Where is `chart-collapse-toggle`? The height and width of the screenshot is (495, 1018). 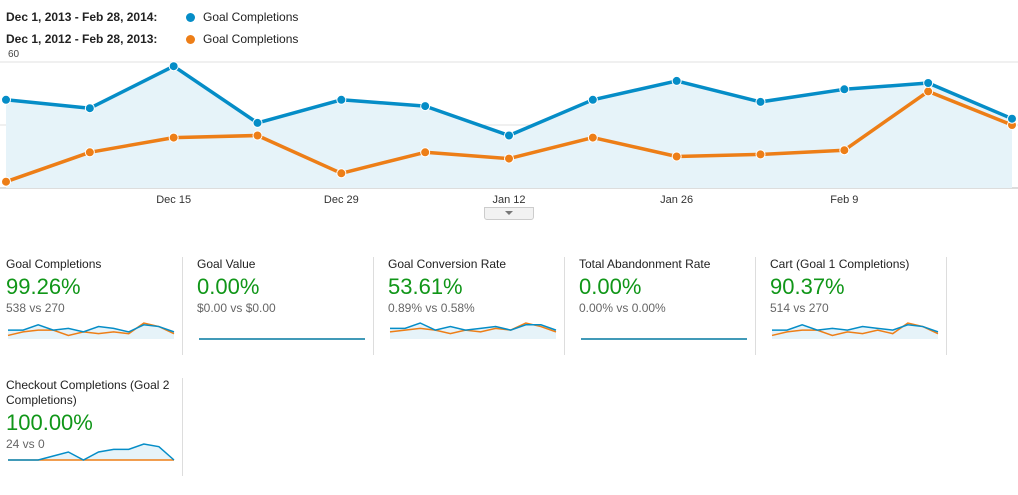
chart-collapse-toggle is located at coordinates (509, 213).